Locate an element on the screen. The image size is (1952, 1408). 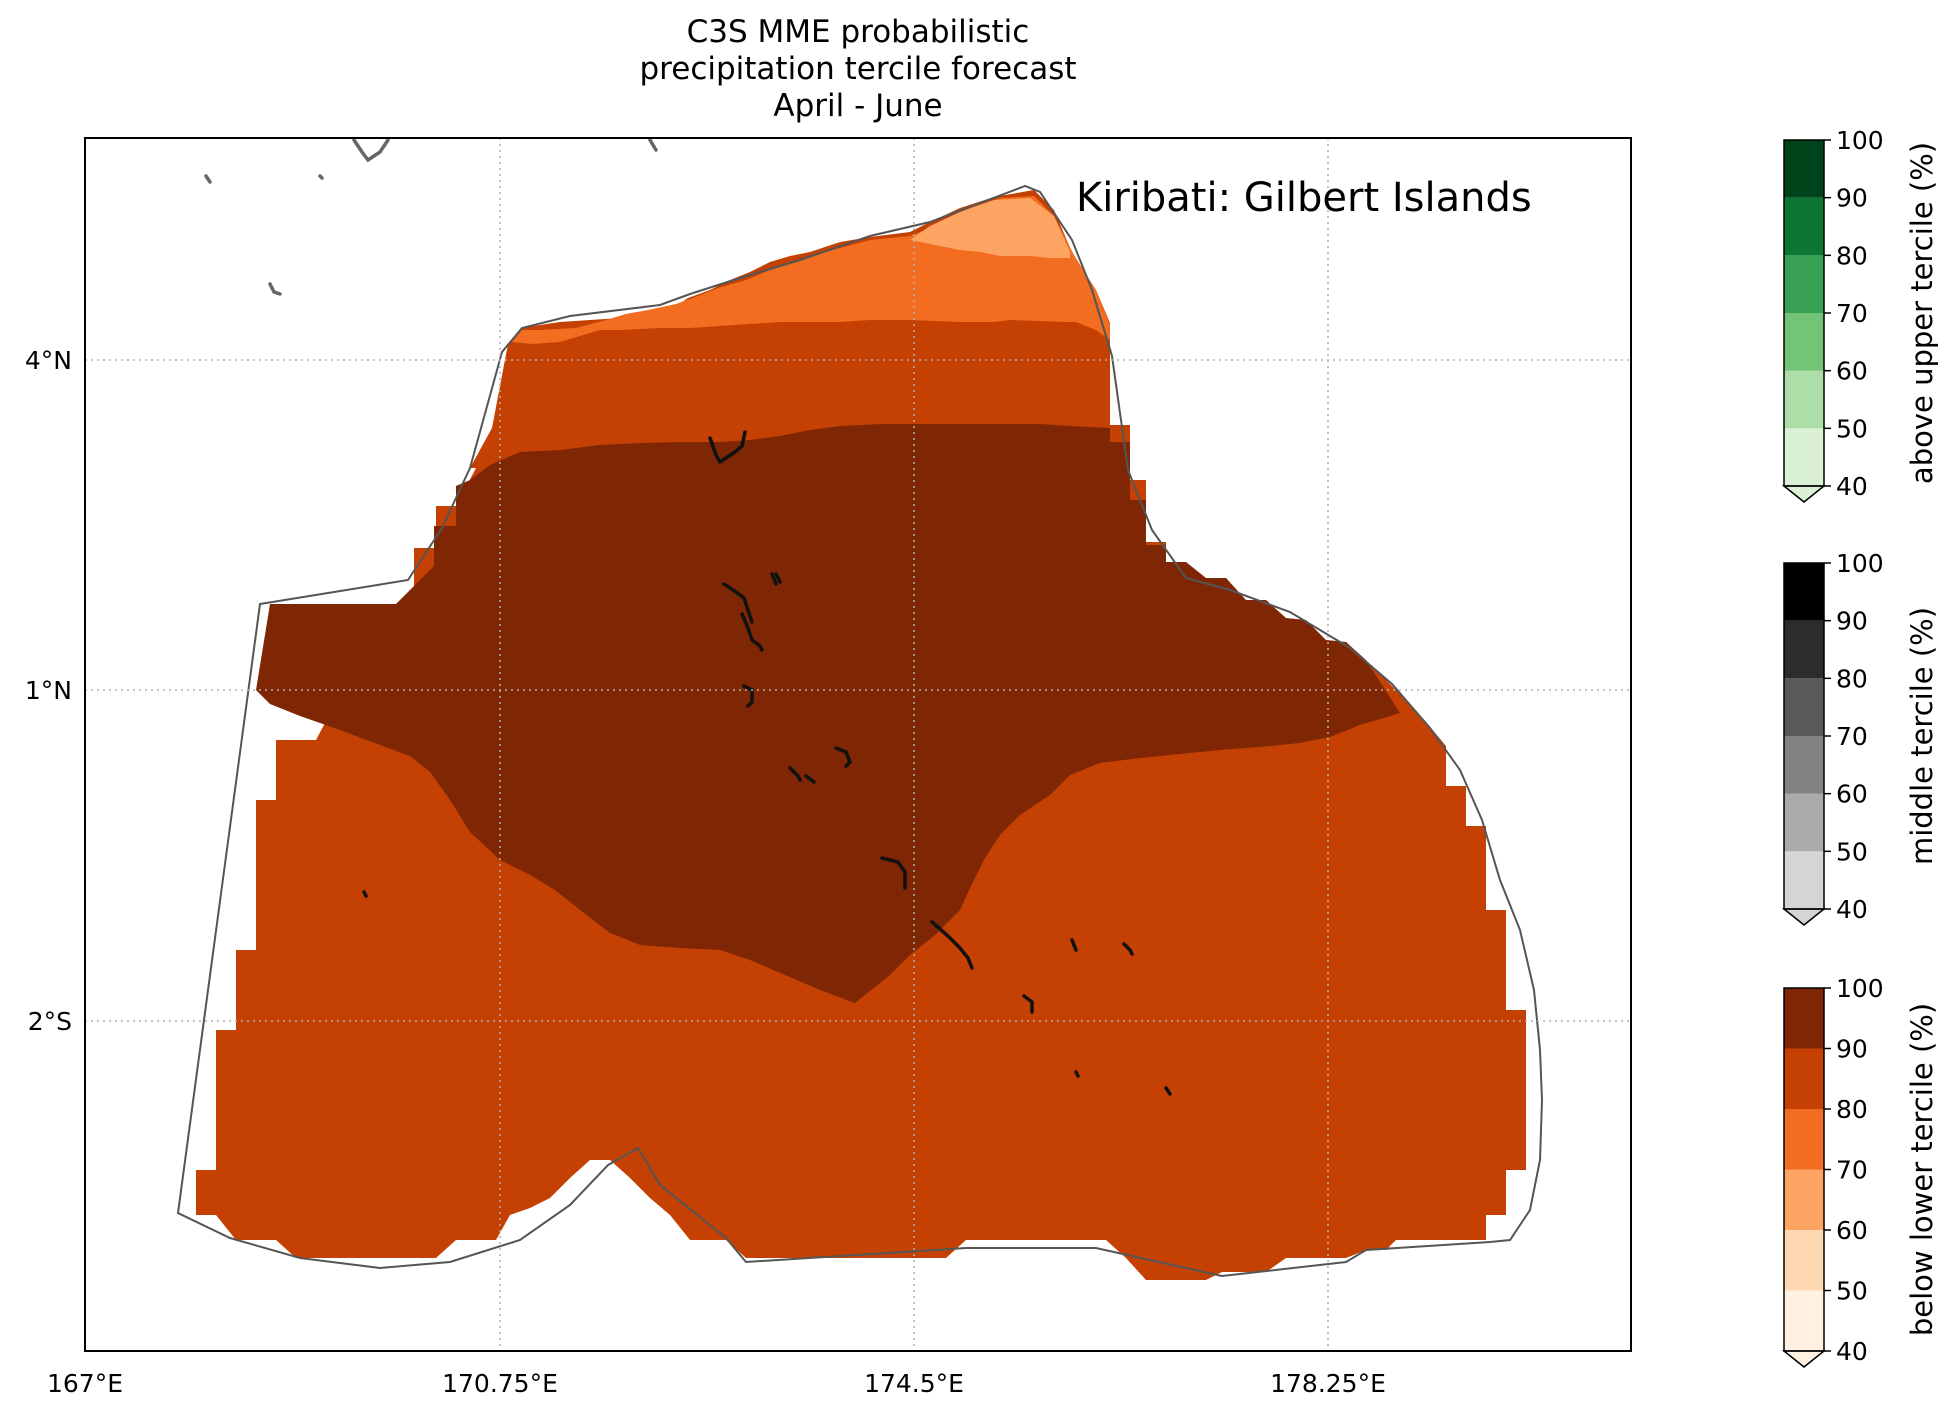
x-tick-label: 178.25°E is located at coordinates (1328, 1383).